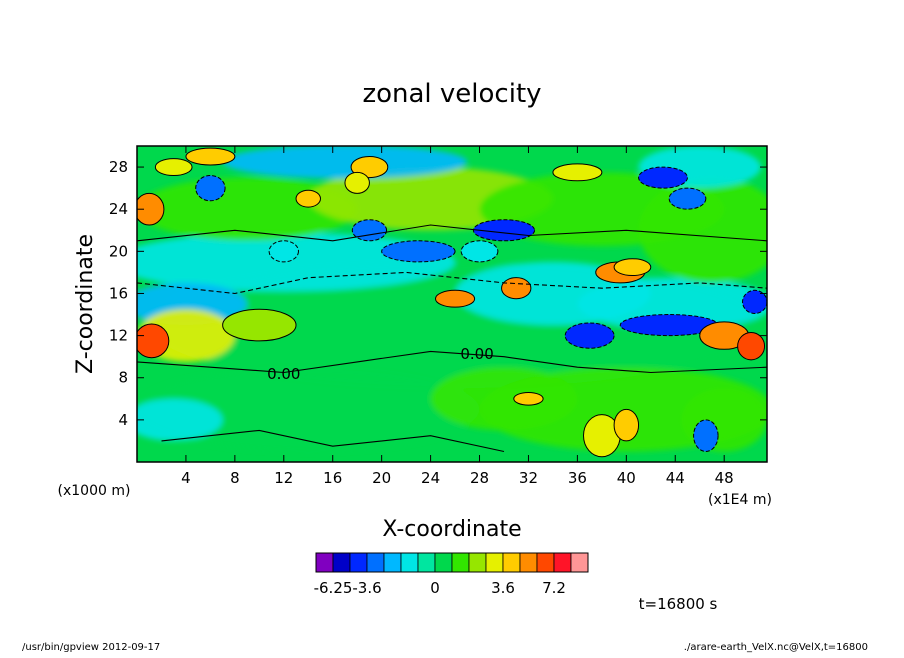  I want to click on colorbar-frame, so click(452, 562).